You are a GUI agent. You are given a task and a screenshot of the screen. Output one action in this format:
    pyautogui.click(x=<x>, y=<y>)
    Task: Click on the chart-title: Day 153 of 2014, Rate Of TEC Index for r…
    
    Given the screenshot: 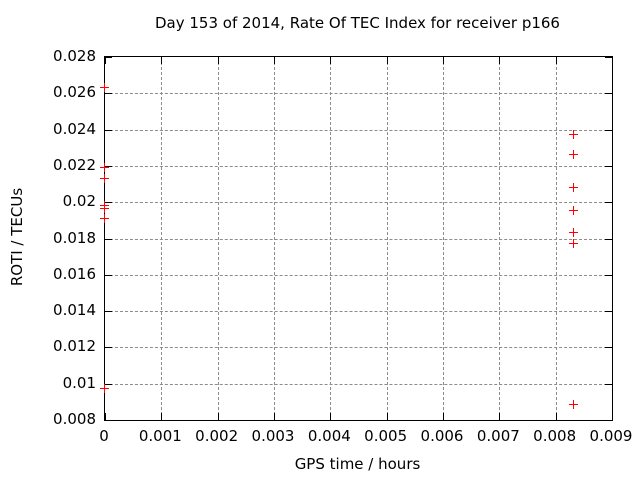 What is the action you would take?
    pyautogui.click(x=357, y=23)
    